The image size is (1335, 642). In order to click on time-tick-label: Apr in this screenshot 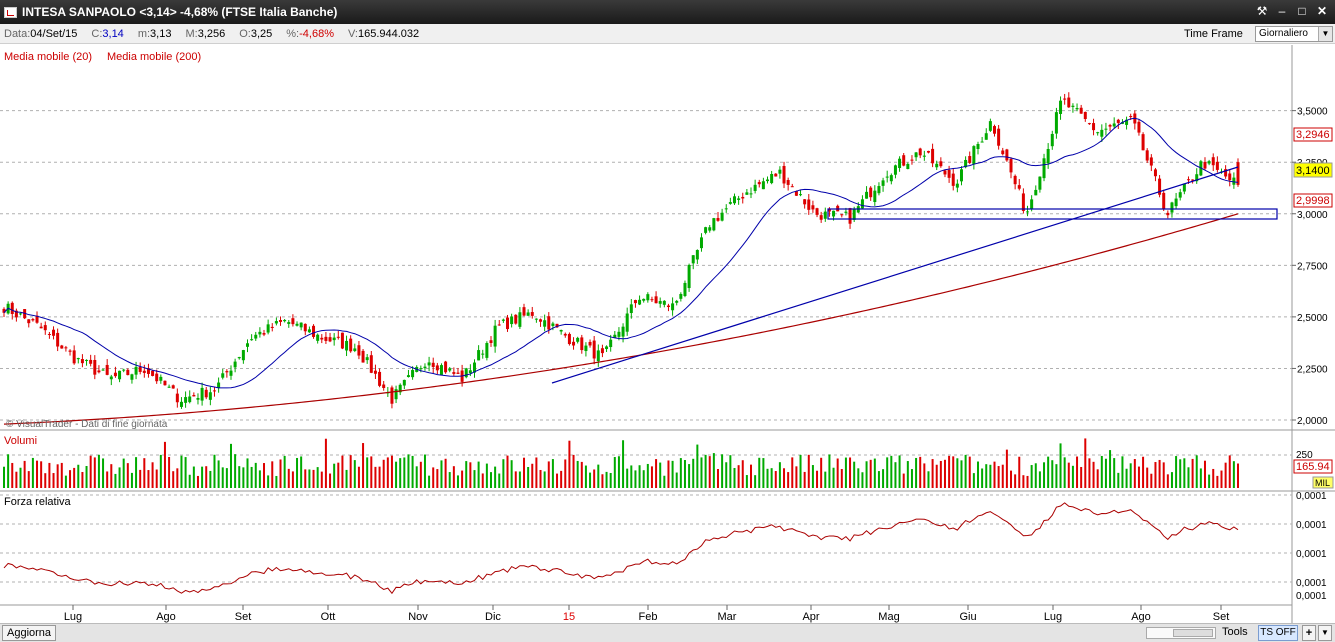, I will do `click(810, 617)`.